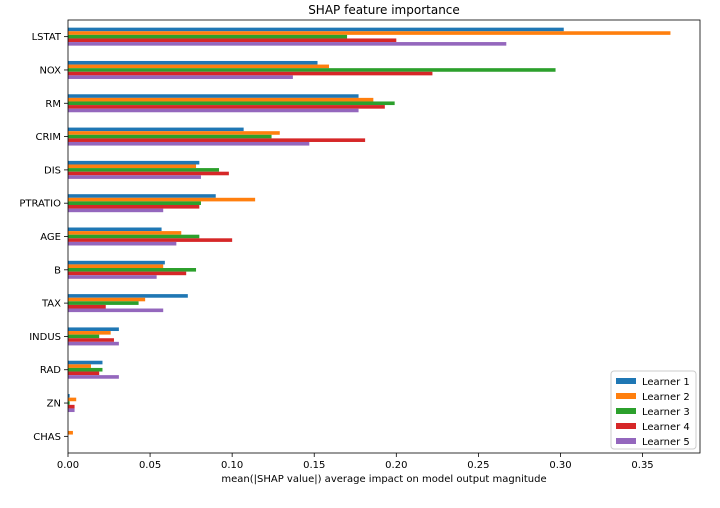 The width and height of the screenshot is (720, 508). What do you see at coordinates (560, 465) in the screenshot?
I see `x-tick-label: 0.30` at bounding box center [560, 465].